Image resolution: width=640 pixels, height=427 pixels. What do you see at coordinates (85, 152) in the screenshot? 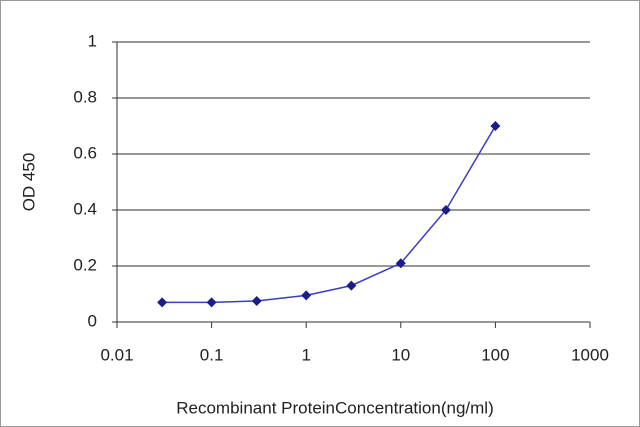
I see `y-tick-label: 0.6` at bounding box center [85, 152].